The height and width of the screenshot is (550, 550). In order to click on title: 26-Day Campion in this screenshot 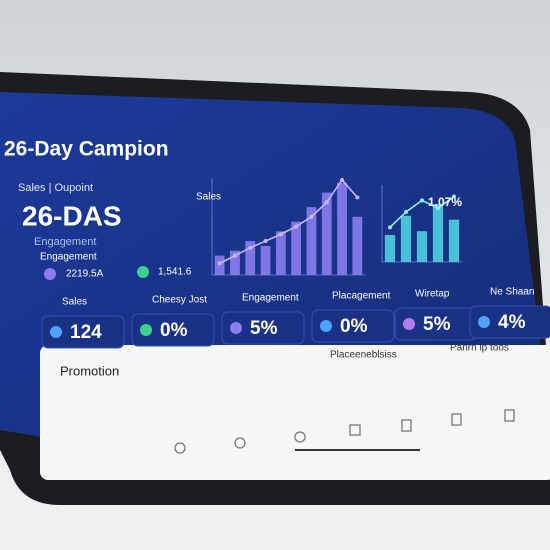, I will do `click(86, 149)`.